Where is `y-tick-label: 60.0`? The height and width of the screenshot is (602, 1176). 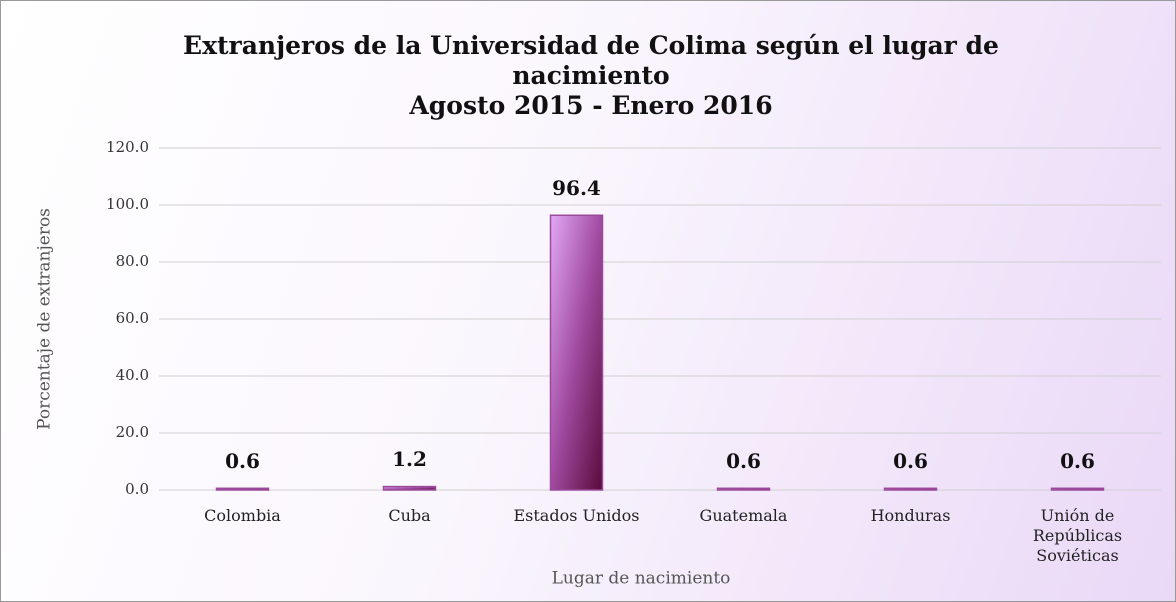 y-tick-label: 60.0 is located at coordinates (132, 318).